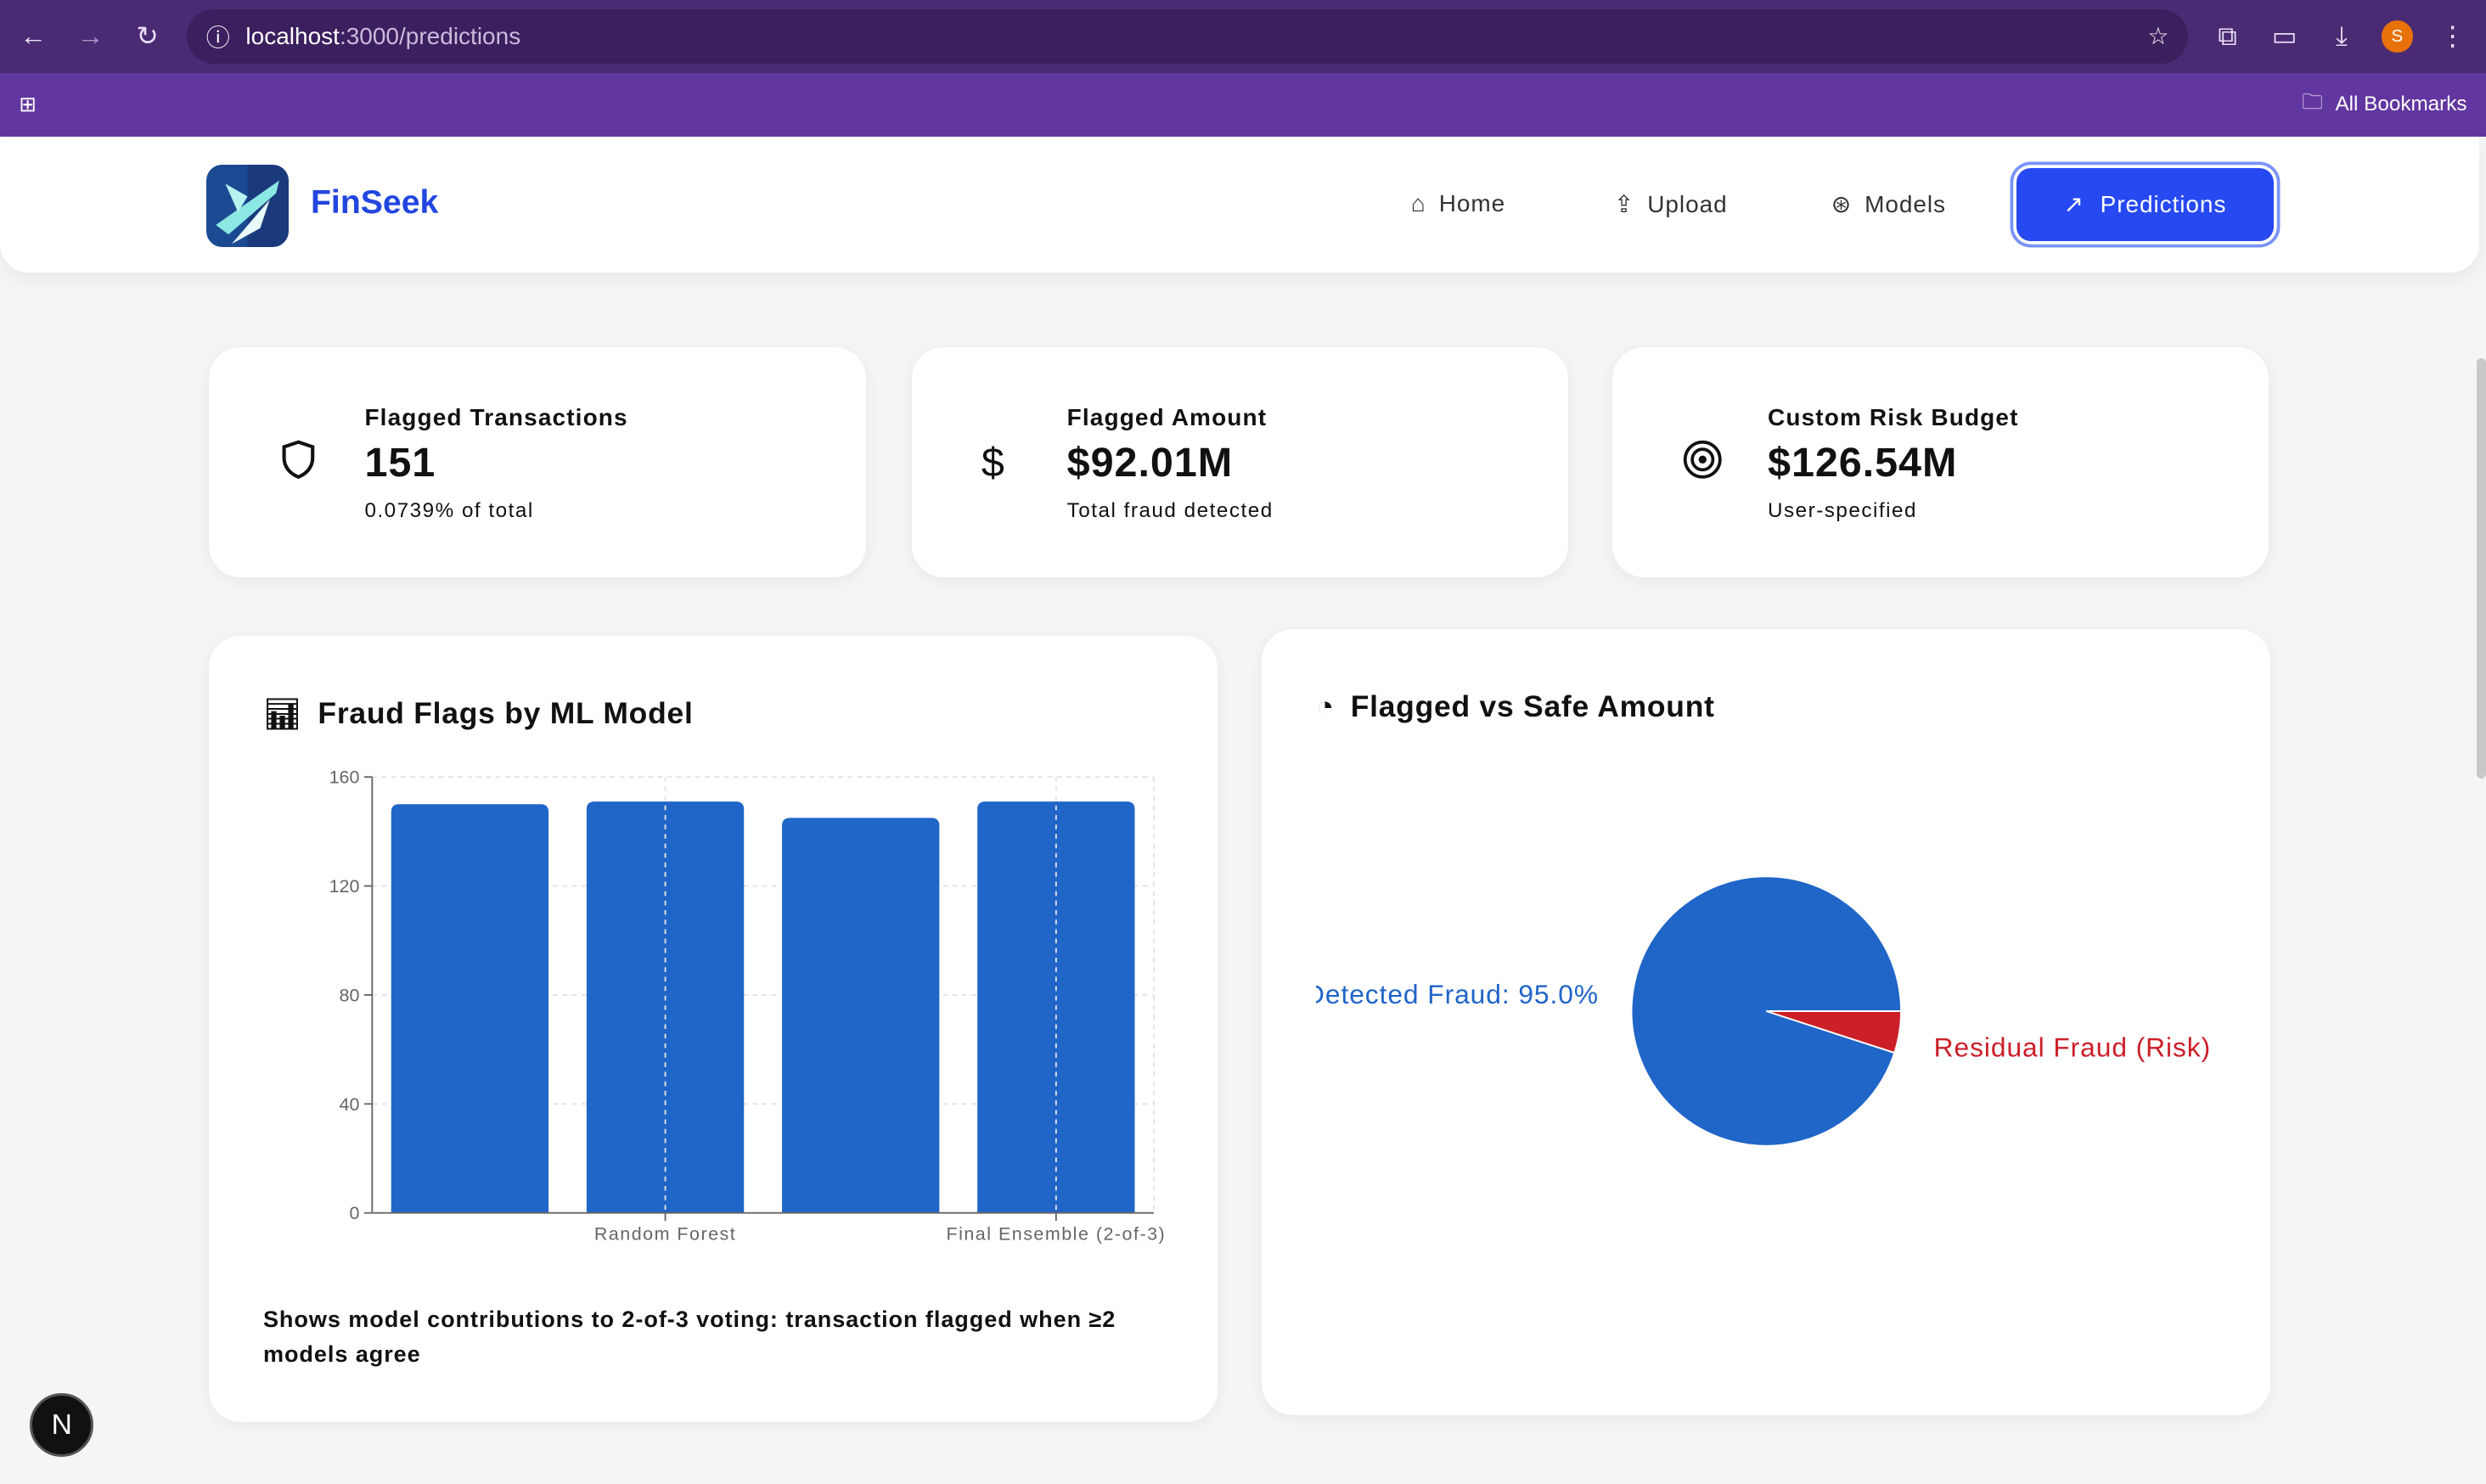 Image resolution: width=2486 pixels, height=1484 pixels. What do you see at coordinates (1325, 706) in the screenshot?
I see `pie-chart-icon: ◔` at bounding box center [1325, 706].